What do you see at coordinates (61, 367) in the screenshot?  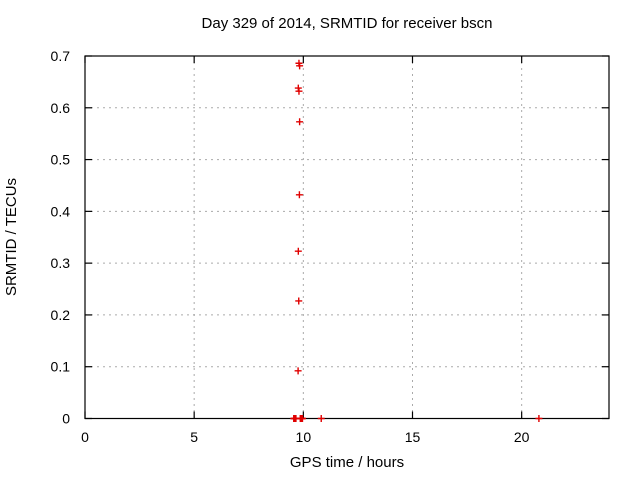 I see `y-tick-label: 0.1` at bounding box center [61, 367].